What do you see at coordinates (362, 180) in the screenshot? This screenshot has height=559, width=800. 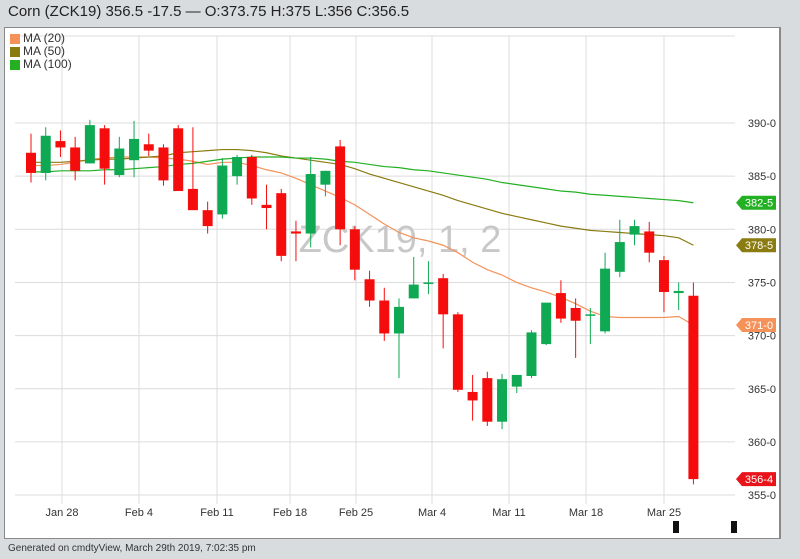 I see `ma100-line` at bounding box center [362, 180].